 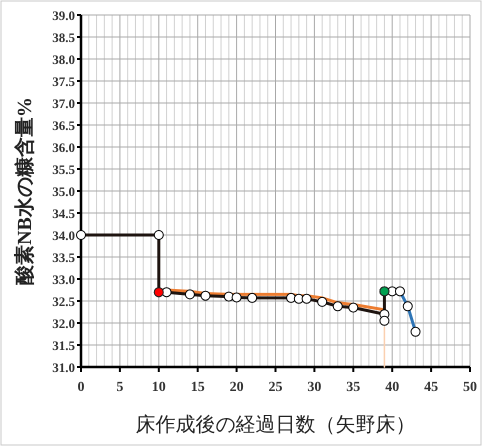 What do you see at coordinates (64, 257) in the screenshot?
I see `y-tick-label: 33.5` at bounding box center [64, 257].